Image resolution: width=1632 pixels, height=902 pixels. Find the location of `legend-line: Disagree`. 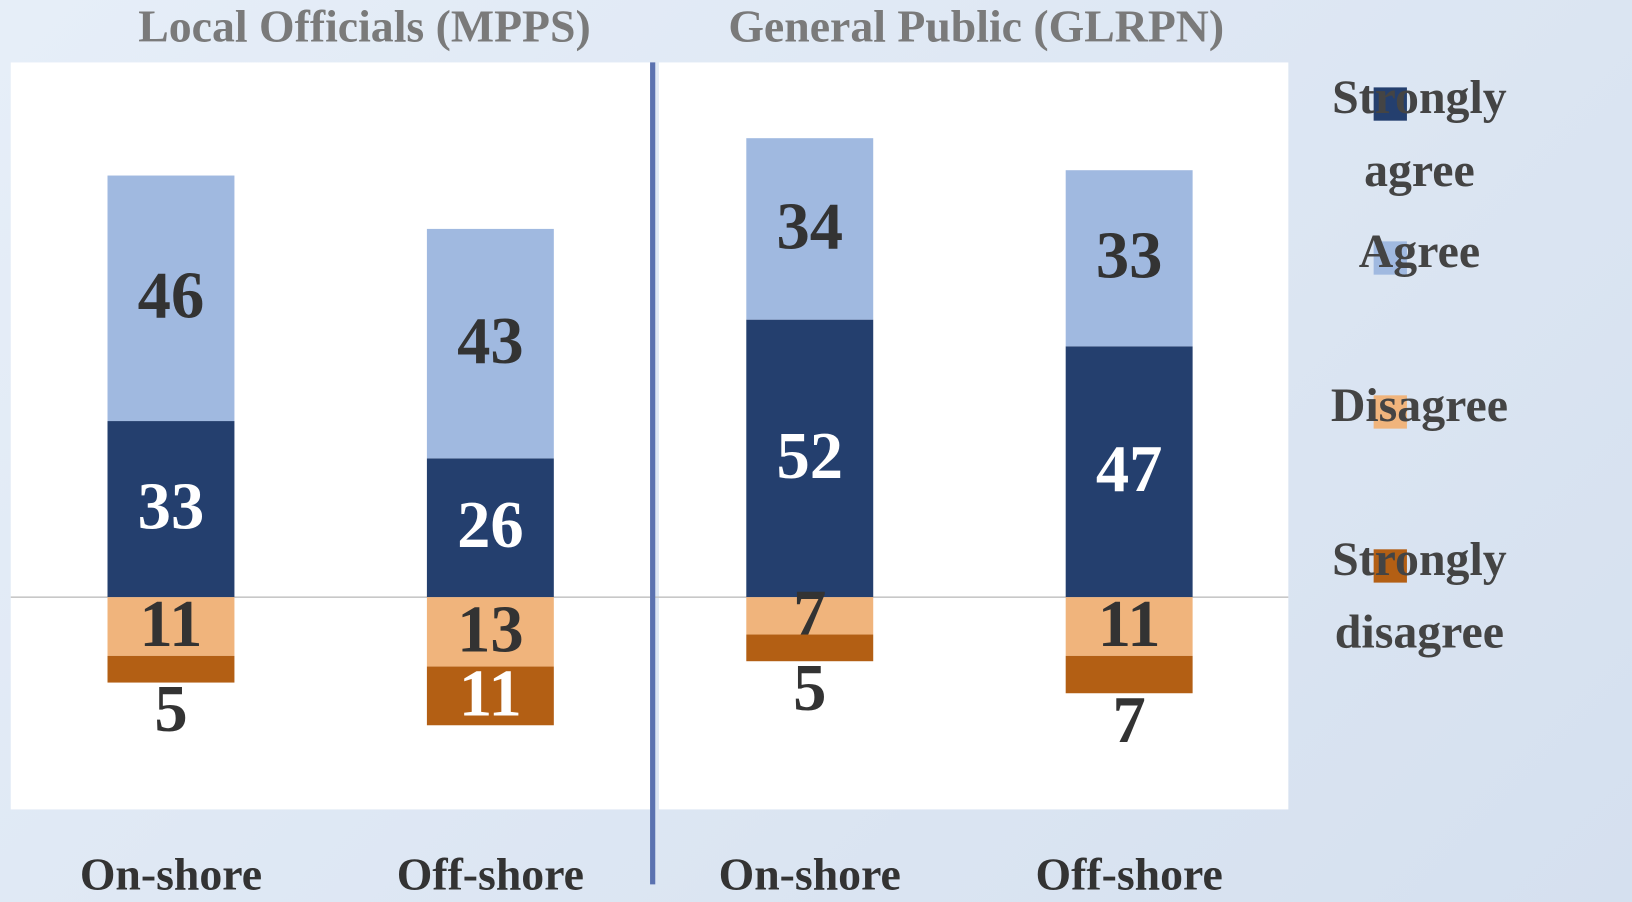

legend-line: Disagree is located at coordinates (1419, 405).